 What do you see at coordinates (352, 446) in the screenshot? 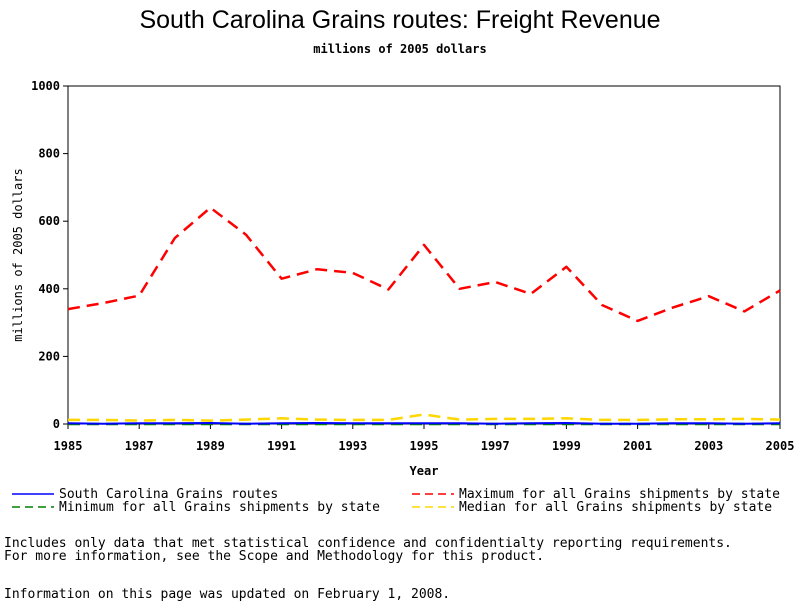
I see `x-tick-label: 1993` at bounding box center [352, 446].